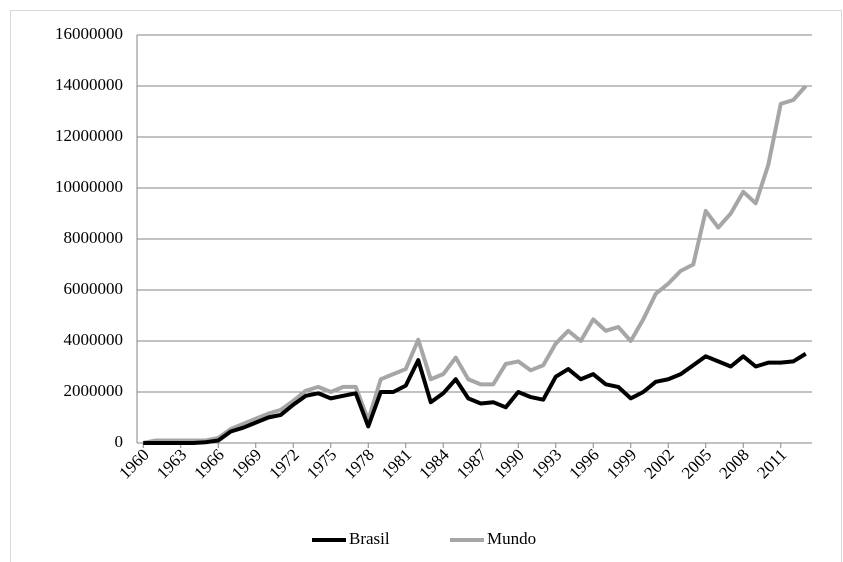 The height and width of the screenshot is (562, 843). I want to click on x-tick-label: 1969, so click(246, 463).